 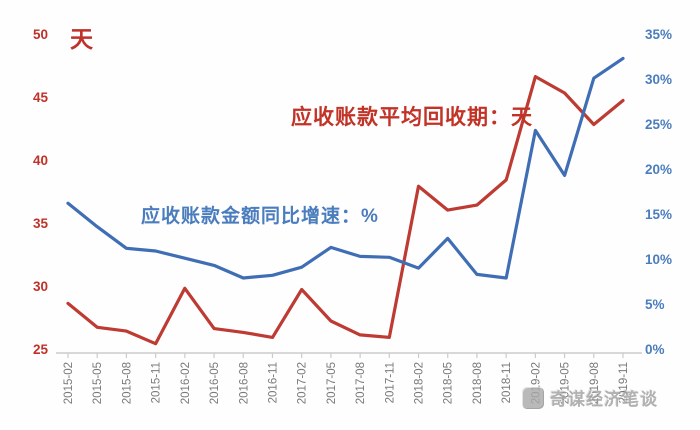 I want to click on x-axis-tick-label: 2016-02, so click(x=186, y=383).